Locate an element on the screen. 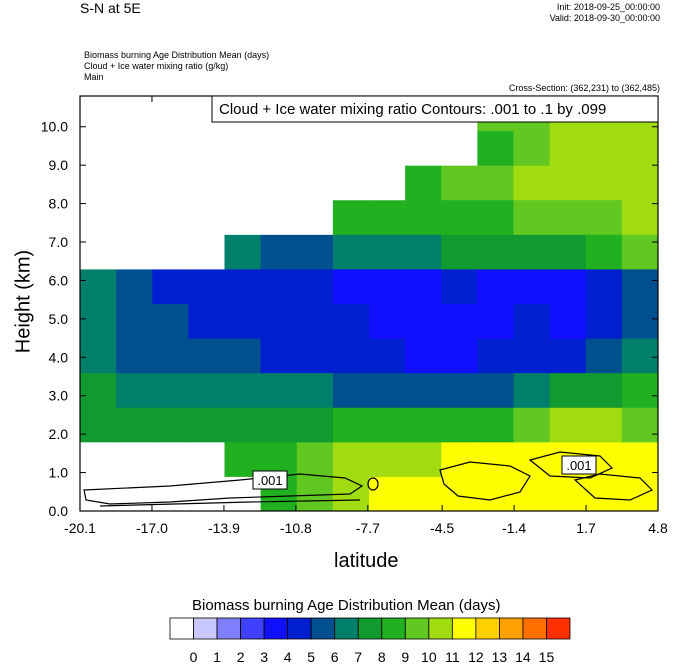 The width and height of the screenshot is (674, 668). colorbar-label: 15 is located at coordinates (547, 657).